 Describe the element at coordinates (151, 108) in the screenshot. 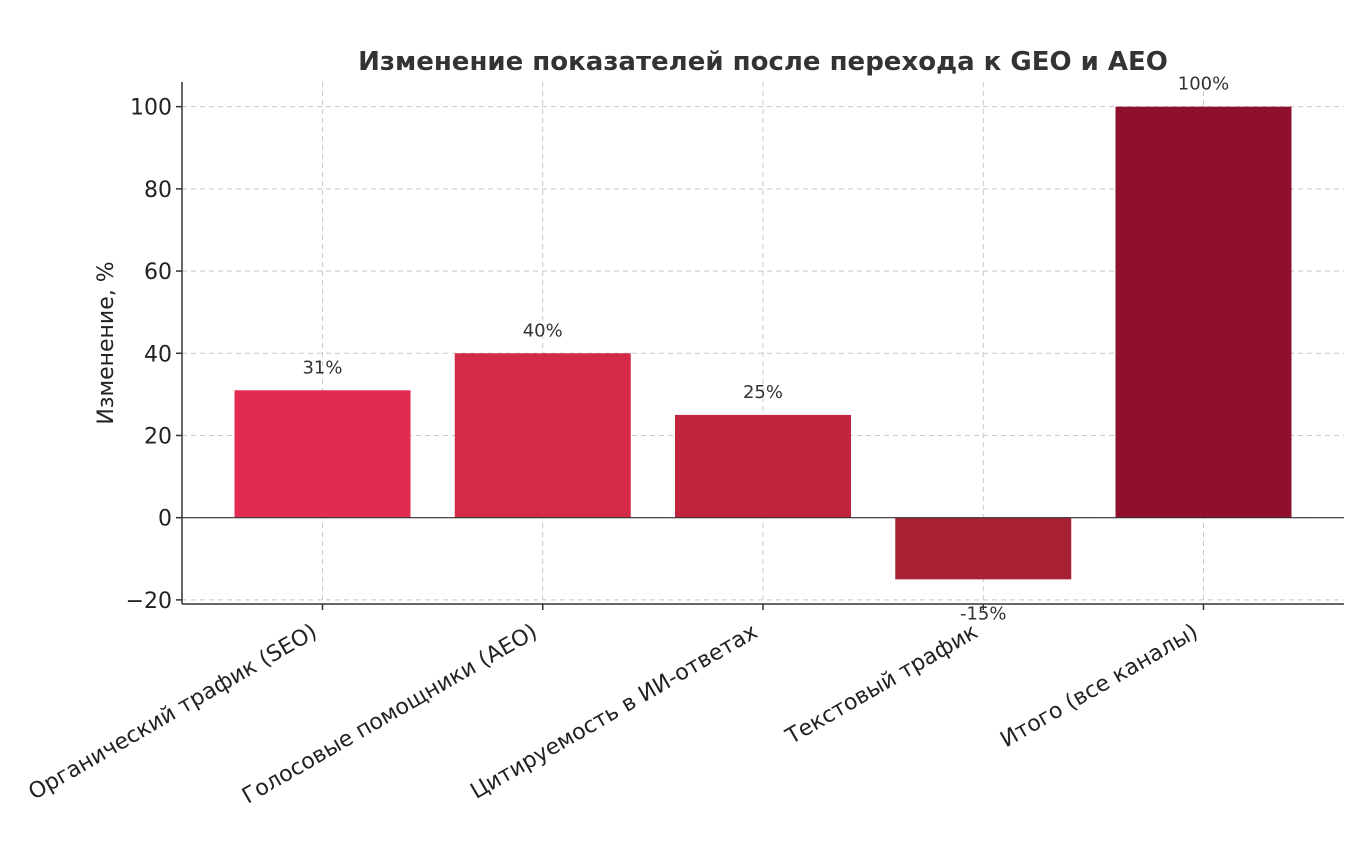

I see `y-tick-label: 100` at that location.